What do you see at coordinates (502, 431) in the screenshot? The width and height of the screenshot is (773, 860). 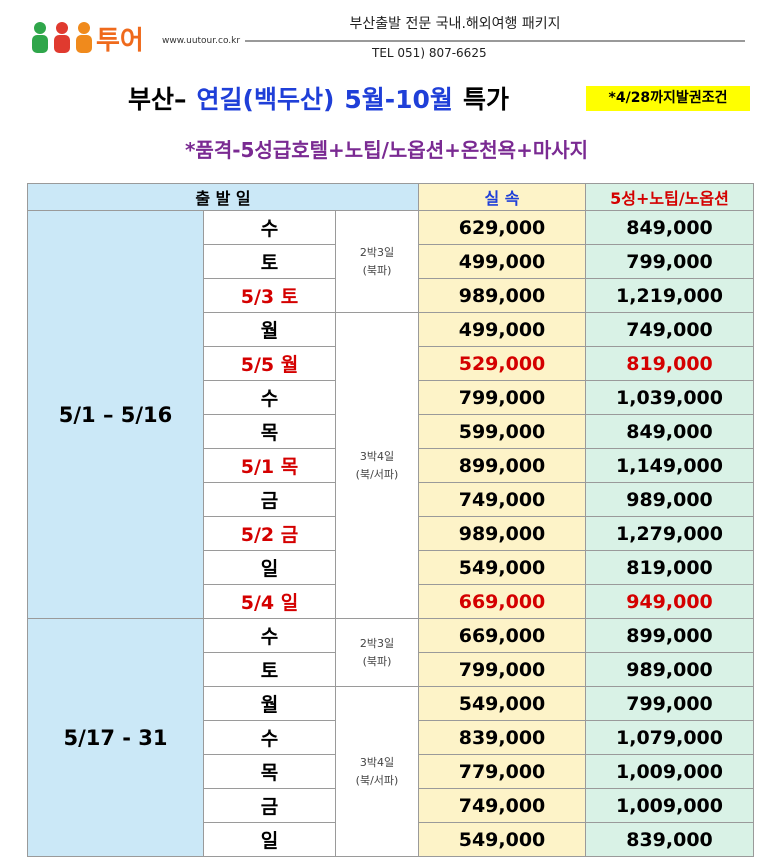 I see `basic-price: 599,000` at bounding box center [502, 431].